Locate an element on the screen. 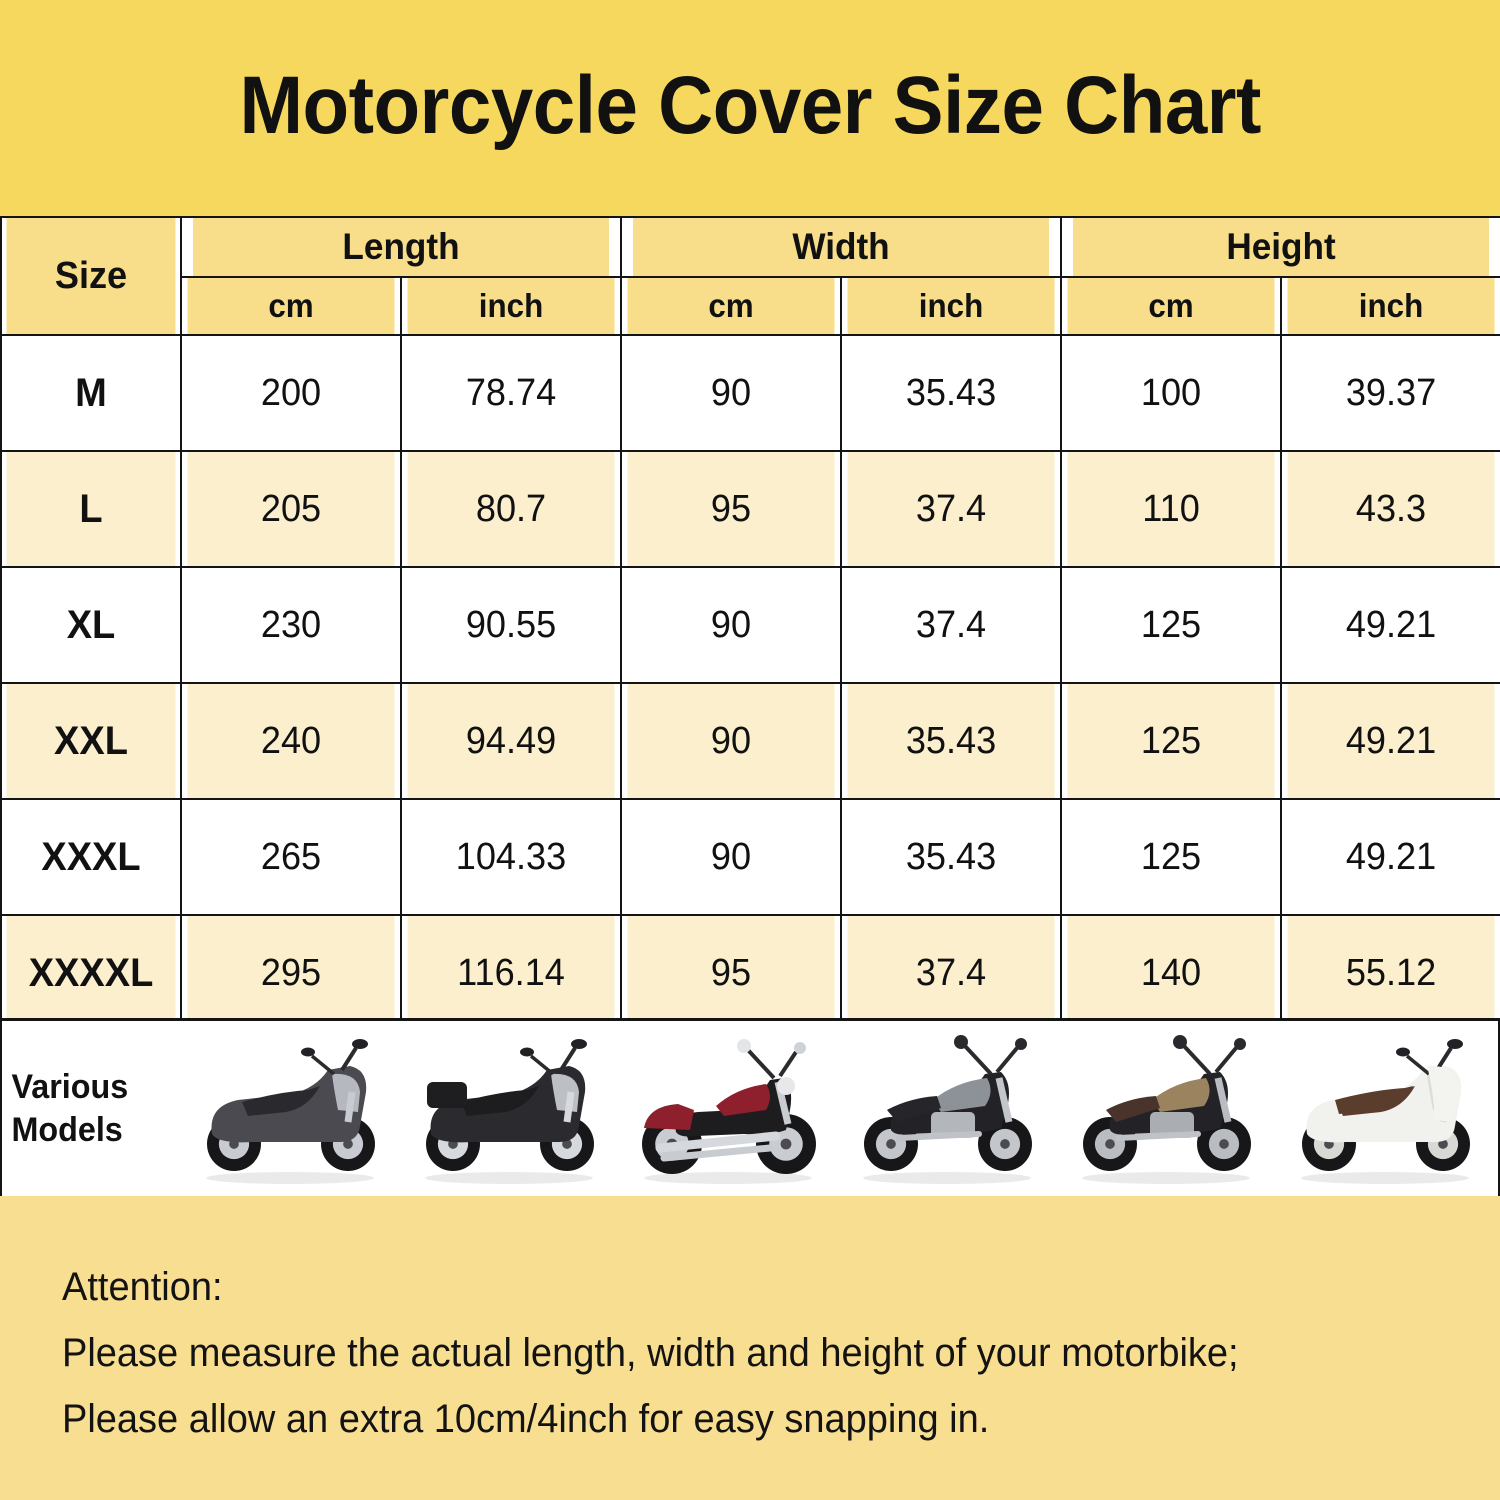  cell-height-cm: 140 is located at coordinates (1171, 973).